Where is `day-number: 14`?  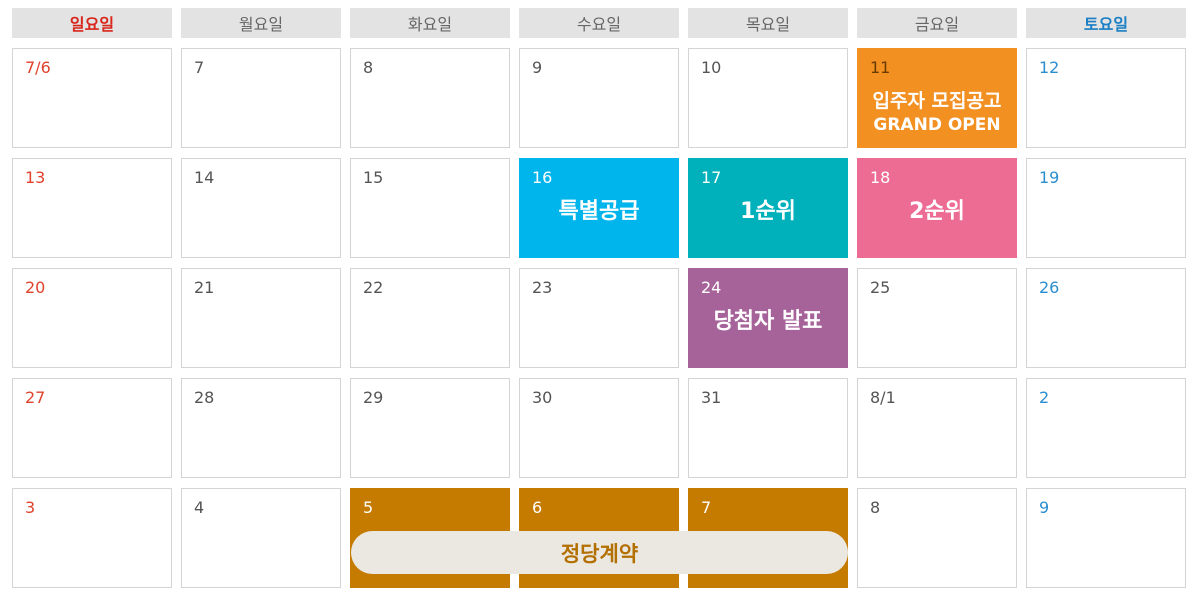
day-number: 14 is located at coordinates (204, 177).